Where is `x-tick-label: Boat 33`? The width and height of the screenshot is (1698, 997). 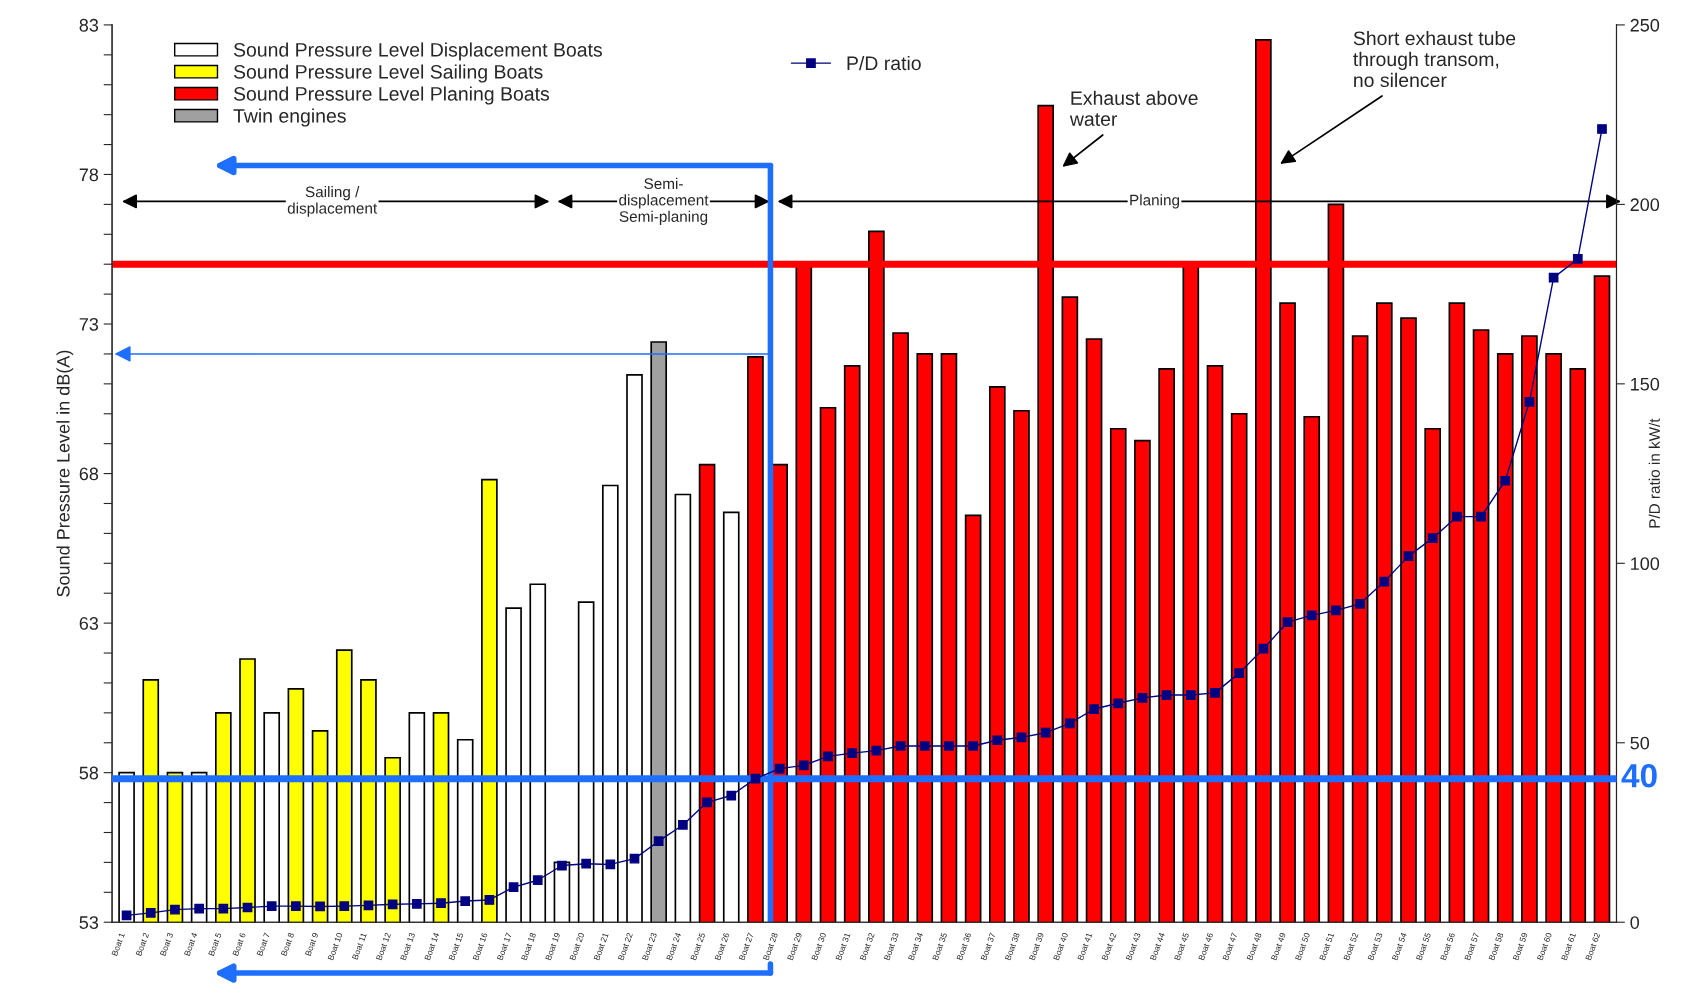
x-tick-label: Boat 33 is located at coordinates (891, 946).